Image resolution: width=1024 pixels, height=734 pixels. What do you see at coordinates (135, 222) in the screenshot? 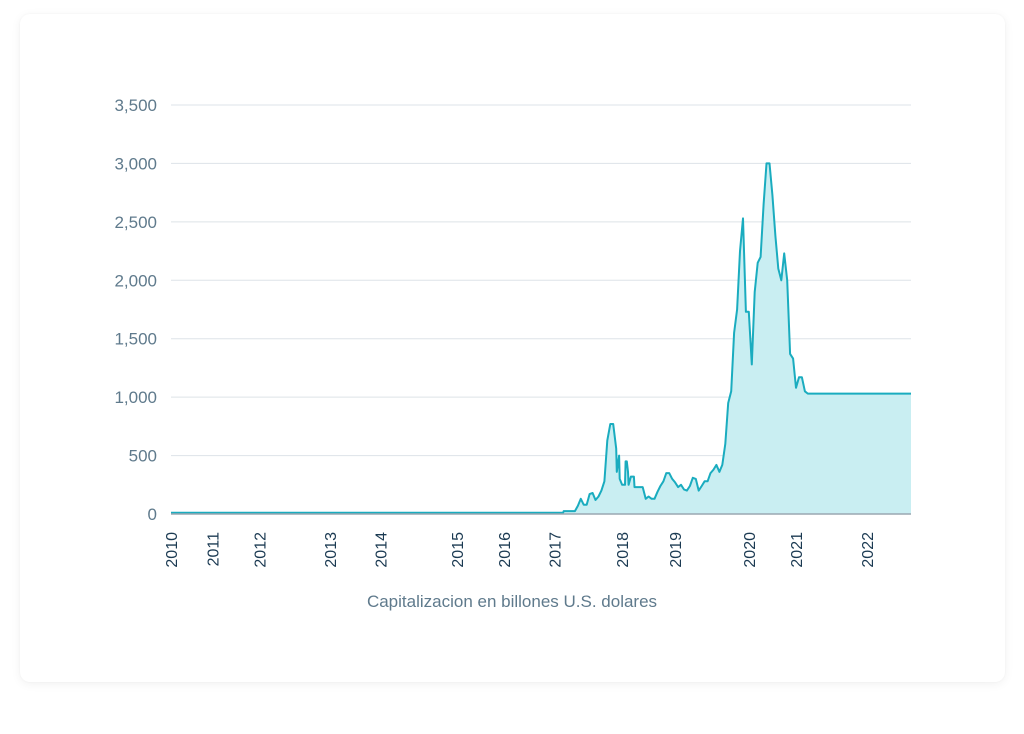
I see `y-tick-label: 2,500` at bounding box center [135, 222].